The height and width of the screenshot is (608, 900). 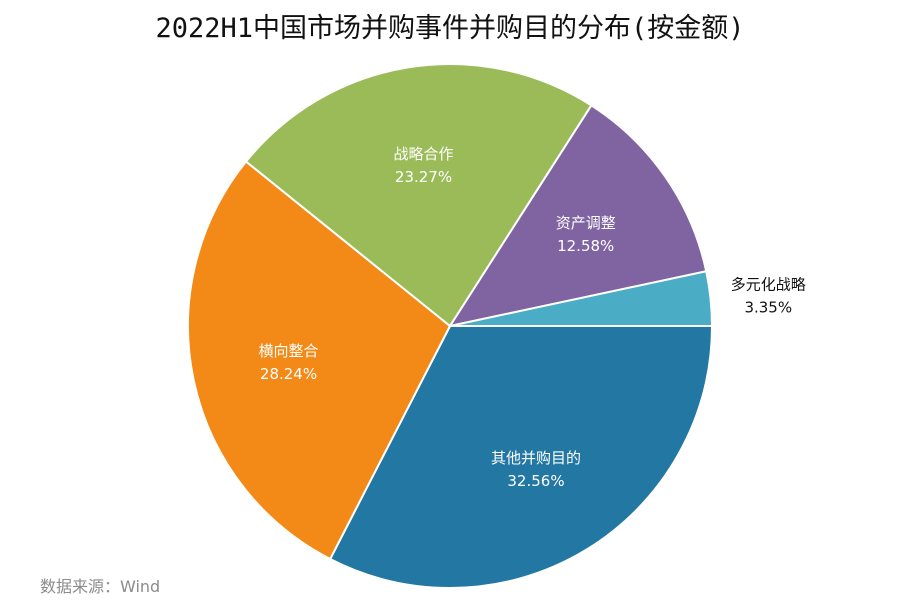 I want to click on slice-label-name: 战略合作, so click(x=424, y=154).